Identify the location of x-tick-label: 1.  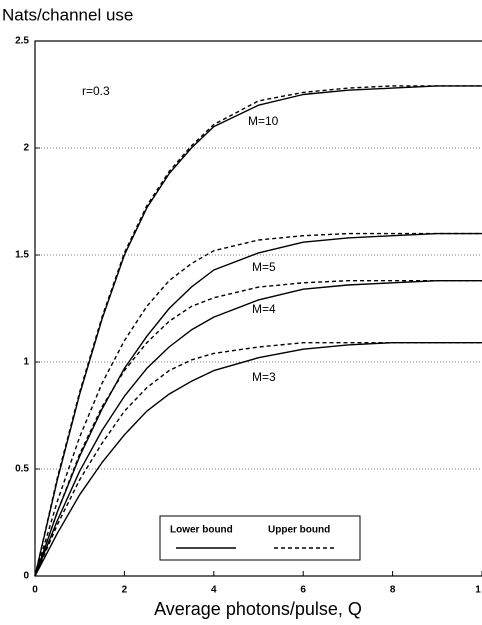
(478, 590).